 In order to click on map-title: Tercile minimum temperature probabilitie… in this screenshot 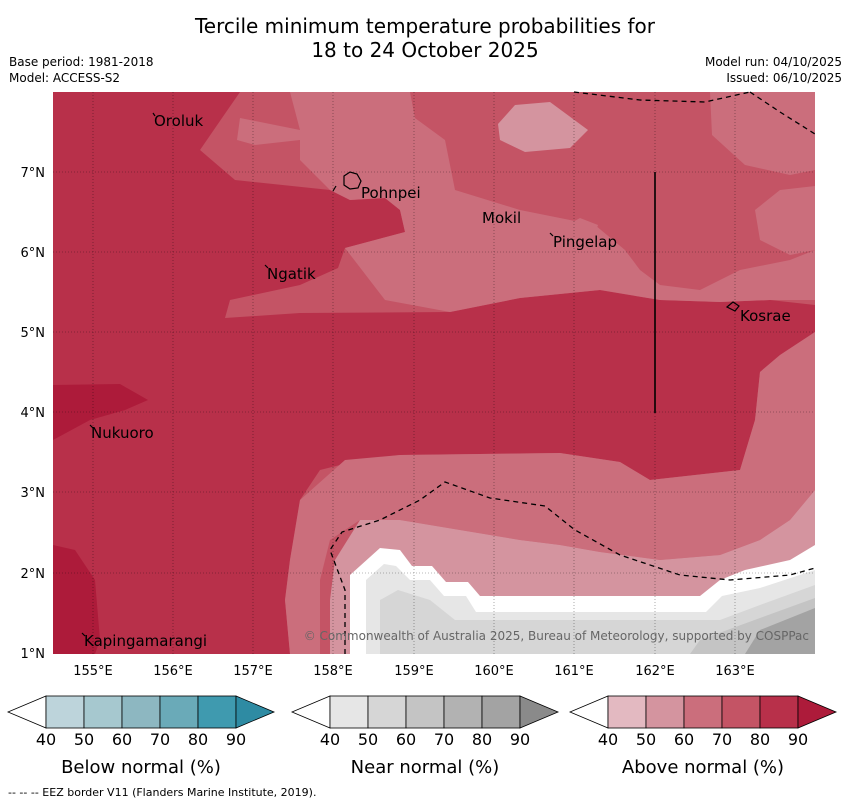, I will do `click(425, 38)`.